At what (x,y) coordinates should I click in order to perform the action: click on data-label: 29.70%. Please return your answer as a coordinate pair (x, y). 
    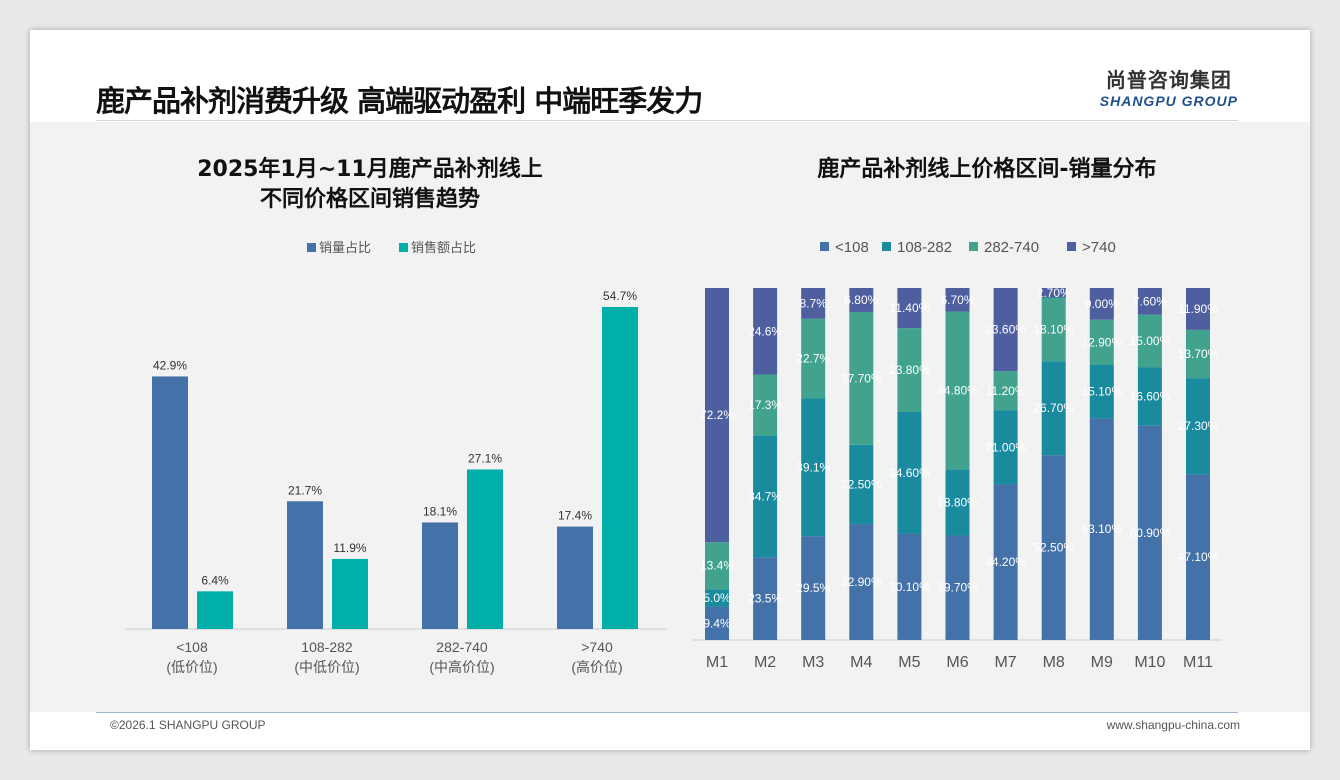
    Looking at the image, I should click on (957, 588).